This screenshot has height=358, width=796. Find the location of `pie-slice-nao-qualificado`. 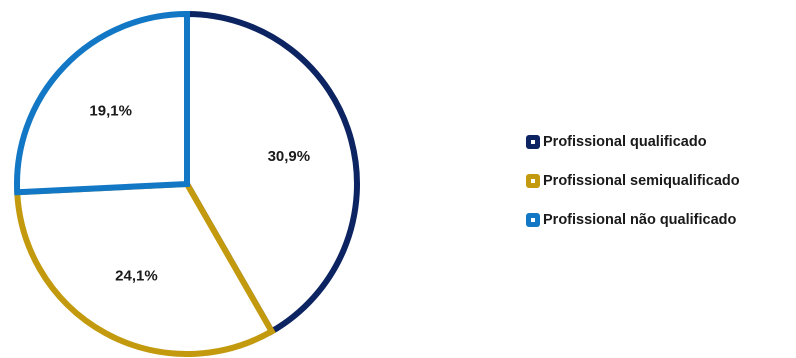

pie-slice-nao-qualificado is located at coordinates (102, 103).